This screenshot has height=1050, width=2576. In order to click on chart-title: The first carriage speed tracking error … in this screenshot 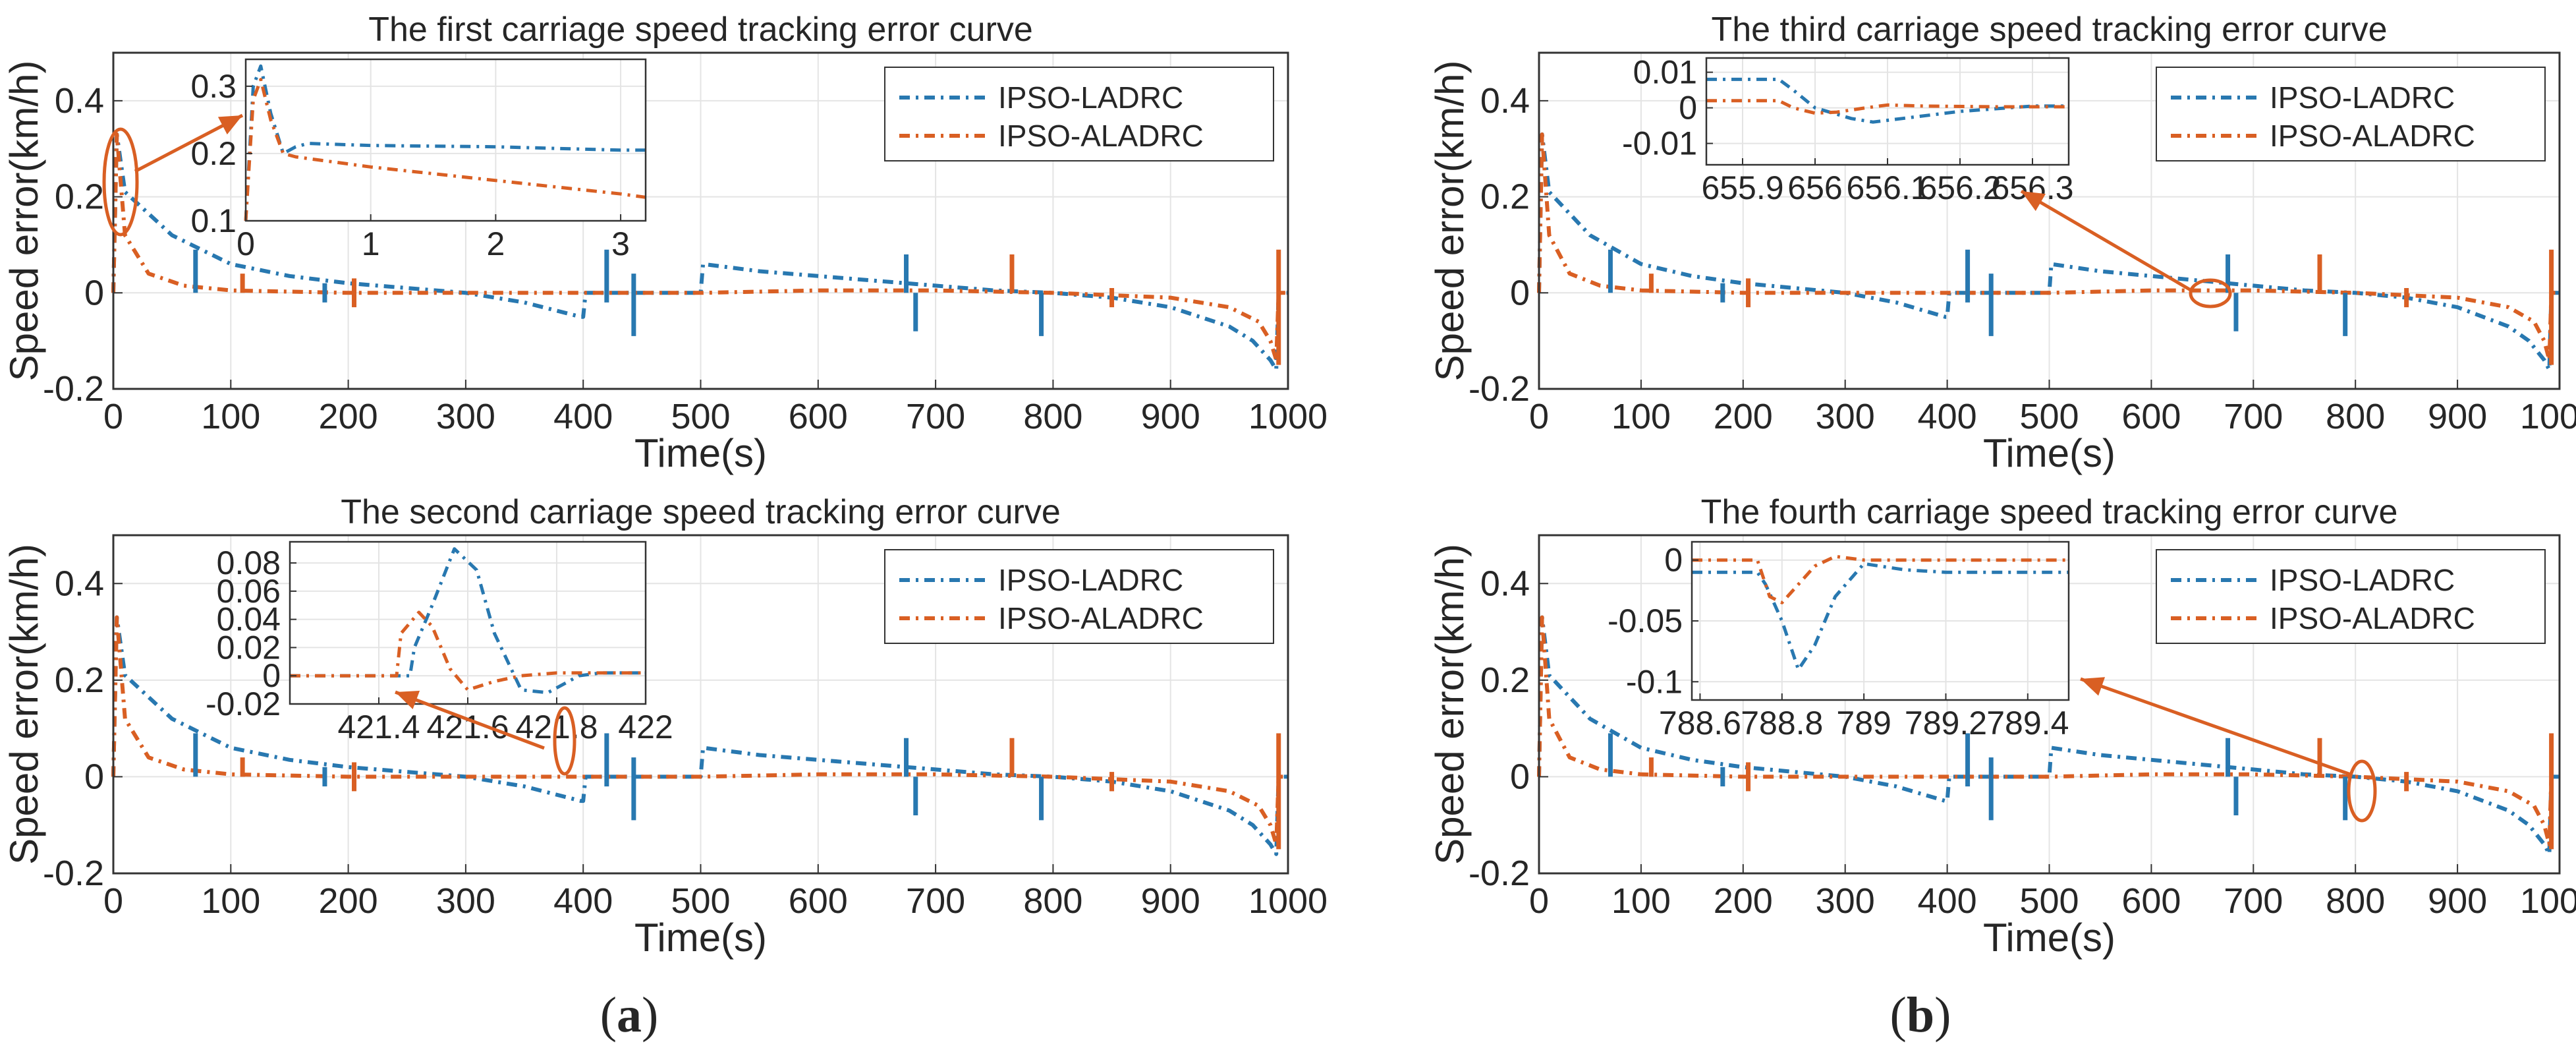, I will do `click(700, 30)`.